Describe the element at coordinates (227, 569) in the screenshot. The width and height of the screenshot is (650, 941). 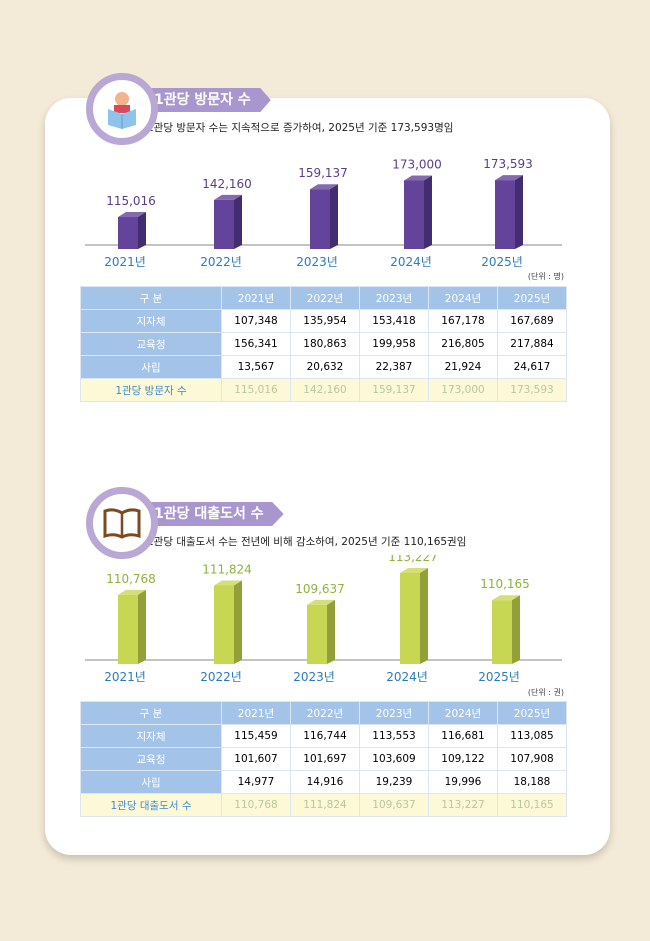
I see `value-label: 111,824` at that location.